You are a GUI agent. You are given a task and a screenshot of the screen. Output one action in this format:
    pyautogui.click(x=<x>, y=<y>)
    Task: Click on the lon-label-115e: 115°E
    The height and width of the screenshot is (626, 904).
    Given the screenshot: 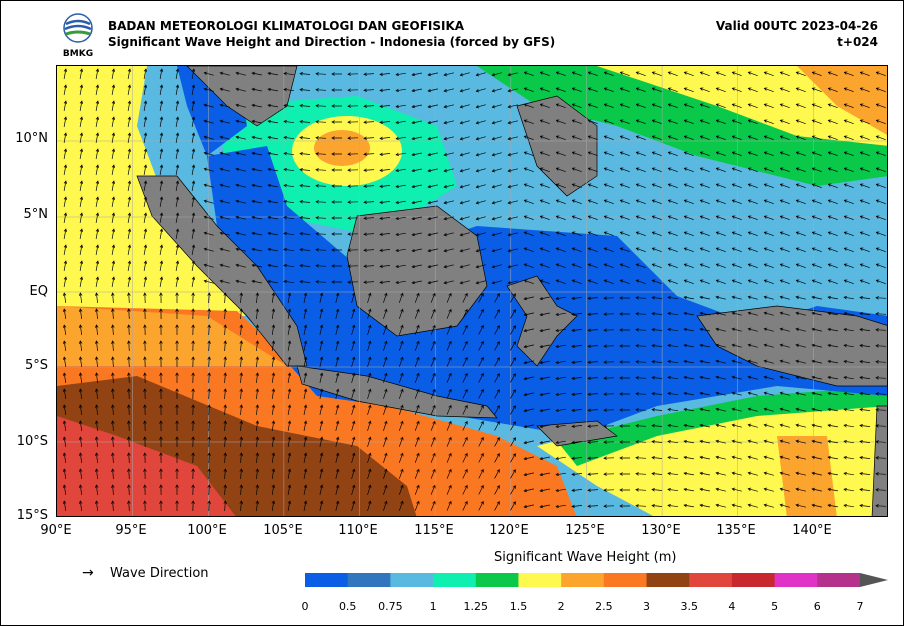 What is the action you would take?
    pyautogui.click(x=434, y=530)
    